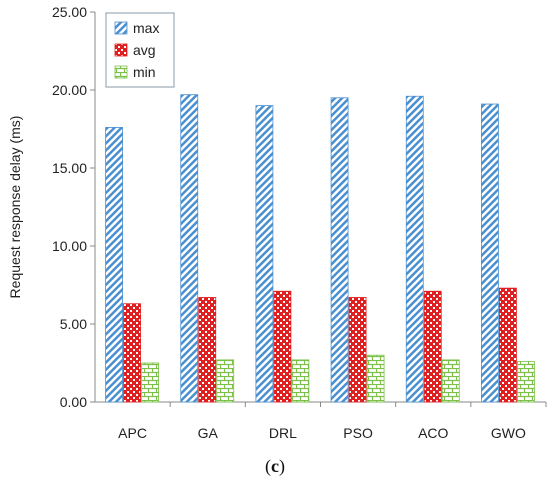 The image size is (550, 486). I want to click on y-tick-label: 20.00, so click(69, 90).